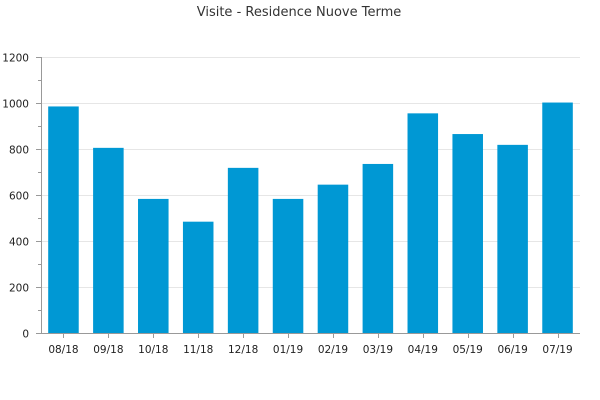 Image resolution: width=600 pixels, height=400 pixels. What do you see at coordinates (243, 350) in the screenshot?
I see `x-tick-label: 12/18` at bounding box center [243, 350].